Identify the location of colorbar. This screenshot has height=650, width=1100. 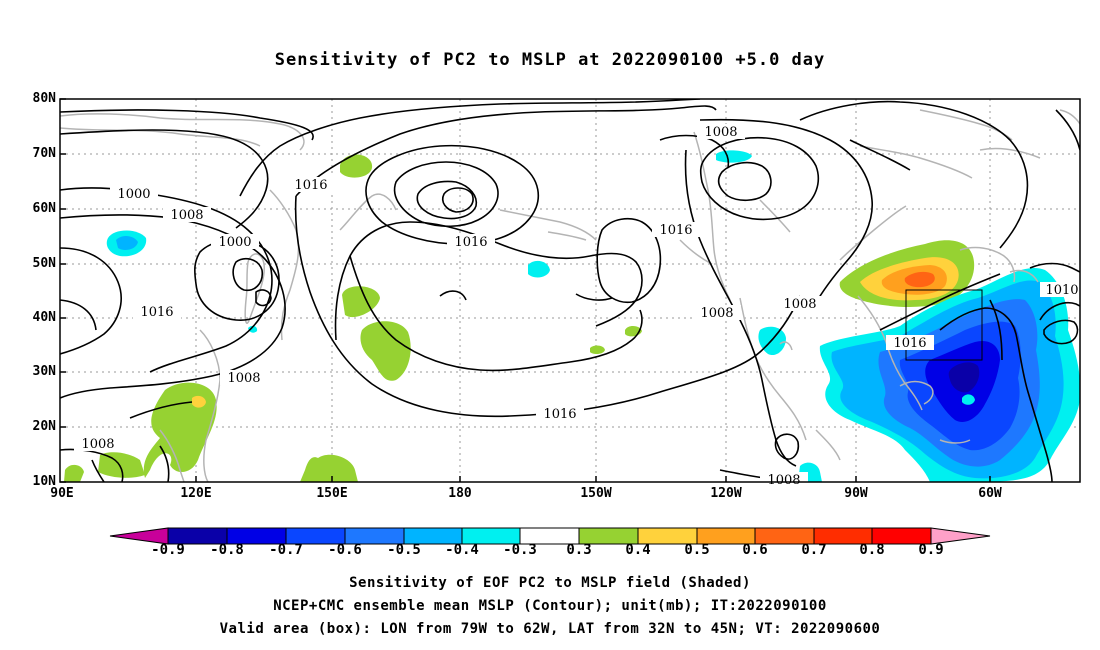
(550, 536).